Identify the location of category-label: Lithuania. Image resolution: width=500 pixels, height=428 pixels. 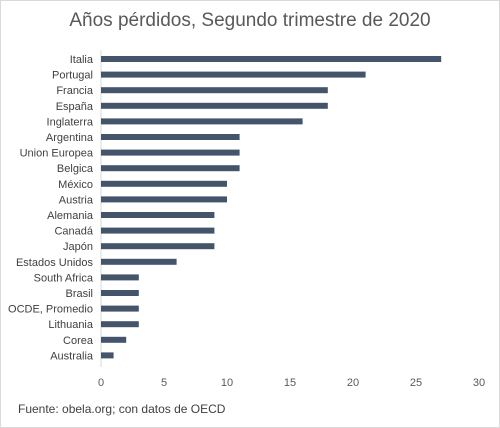
(71, 325).